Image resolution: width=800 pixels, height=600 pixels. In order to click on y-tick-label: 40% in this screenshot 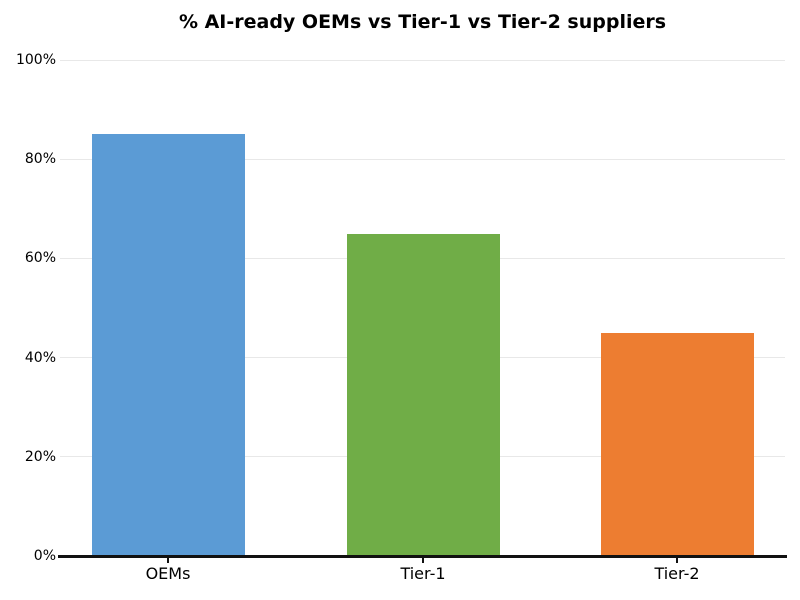, I will do `click(40, 357)`.